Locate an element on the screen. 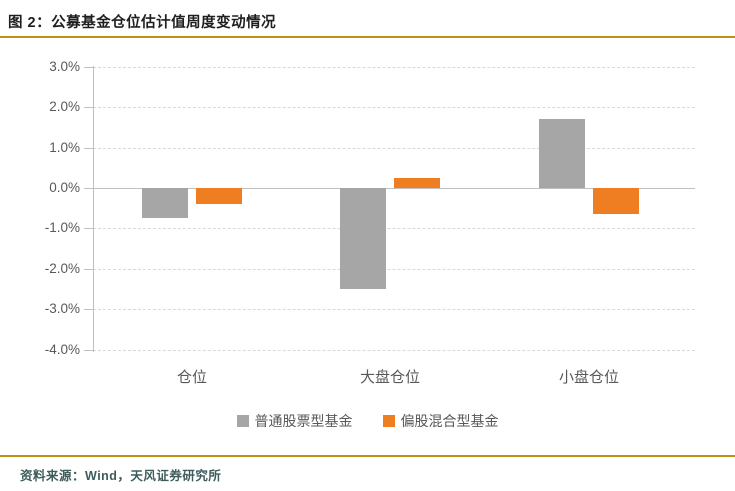 The width and height of the screenshot is (735, 491). legend-label: 普通股票型基金 is located at coordinates (303, 421).